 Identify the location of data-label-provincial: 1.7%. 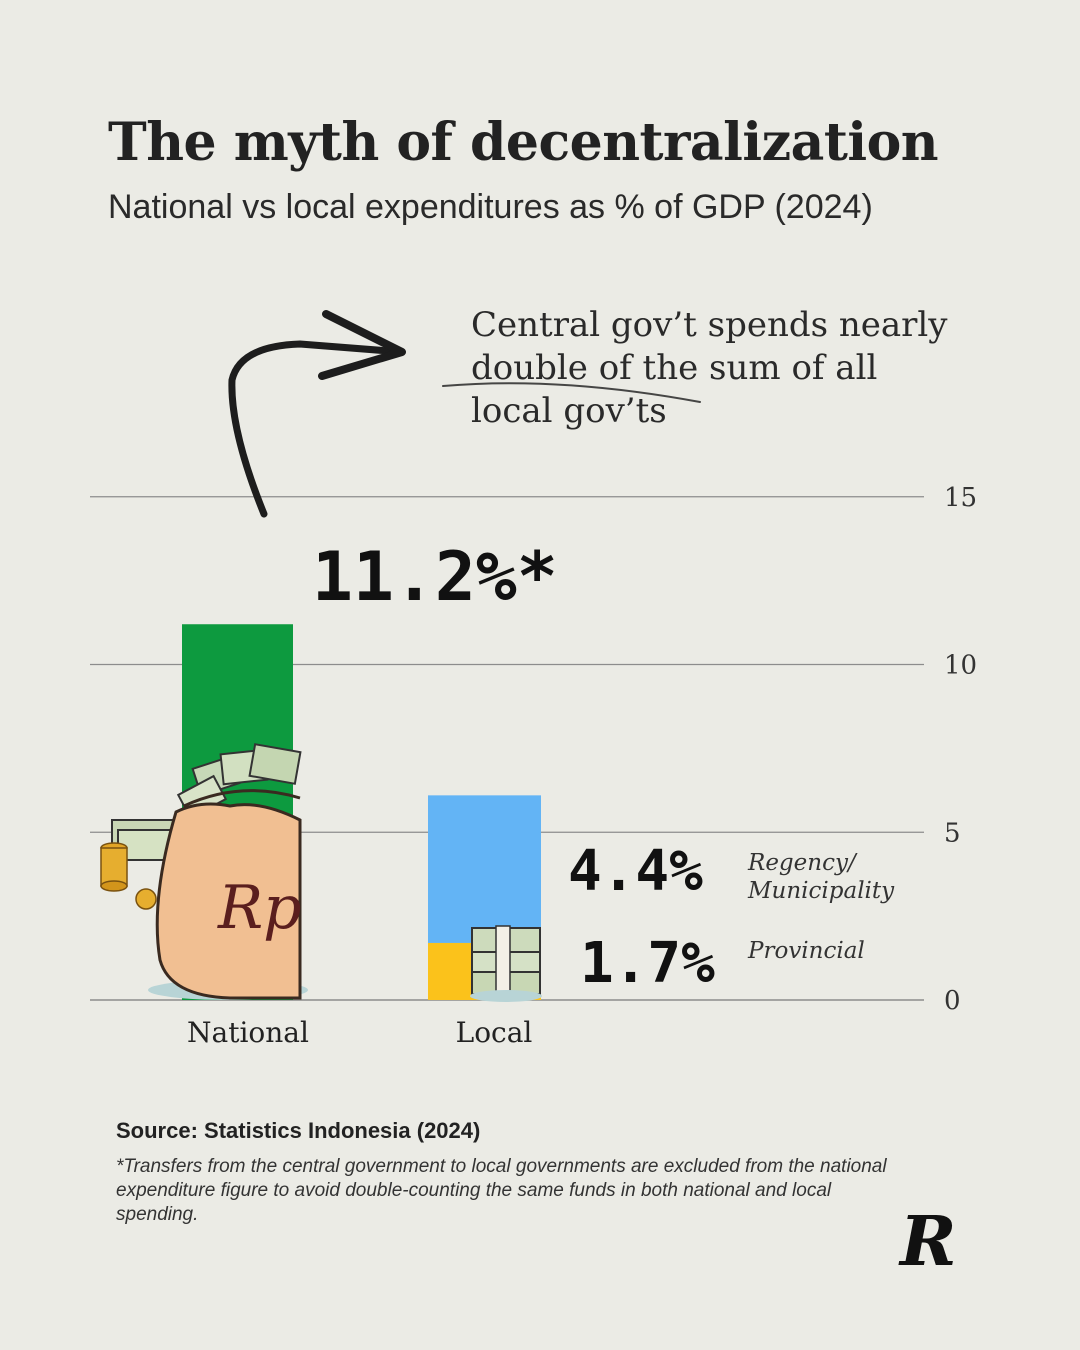
(647, 963).